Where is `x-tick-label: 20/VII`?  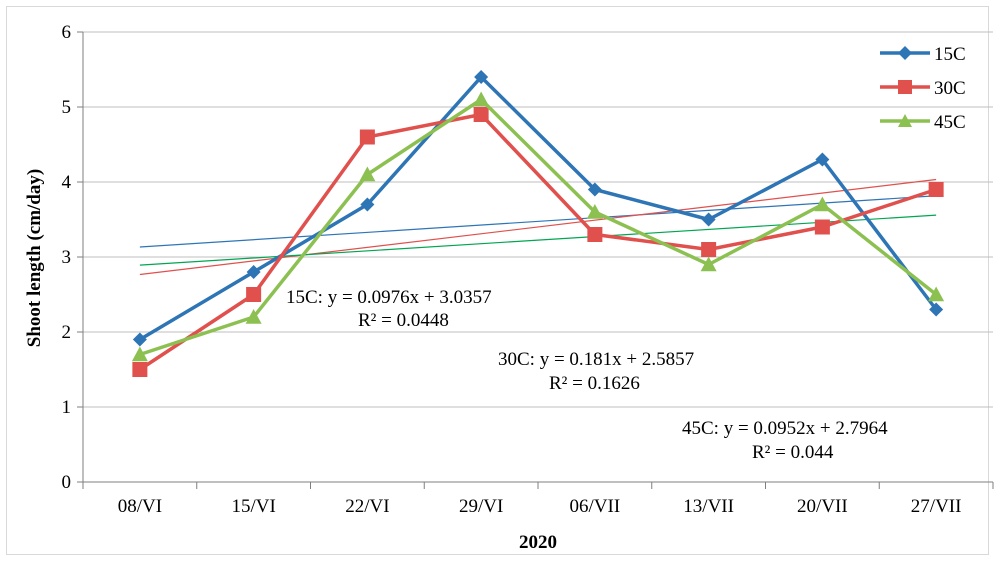 x-tick-label: 20/VII is located at coordinates (822, 506).